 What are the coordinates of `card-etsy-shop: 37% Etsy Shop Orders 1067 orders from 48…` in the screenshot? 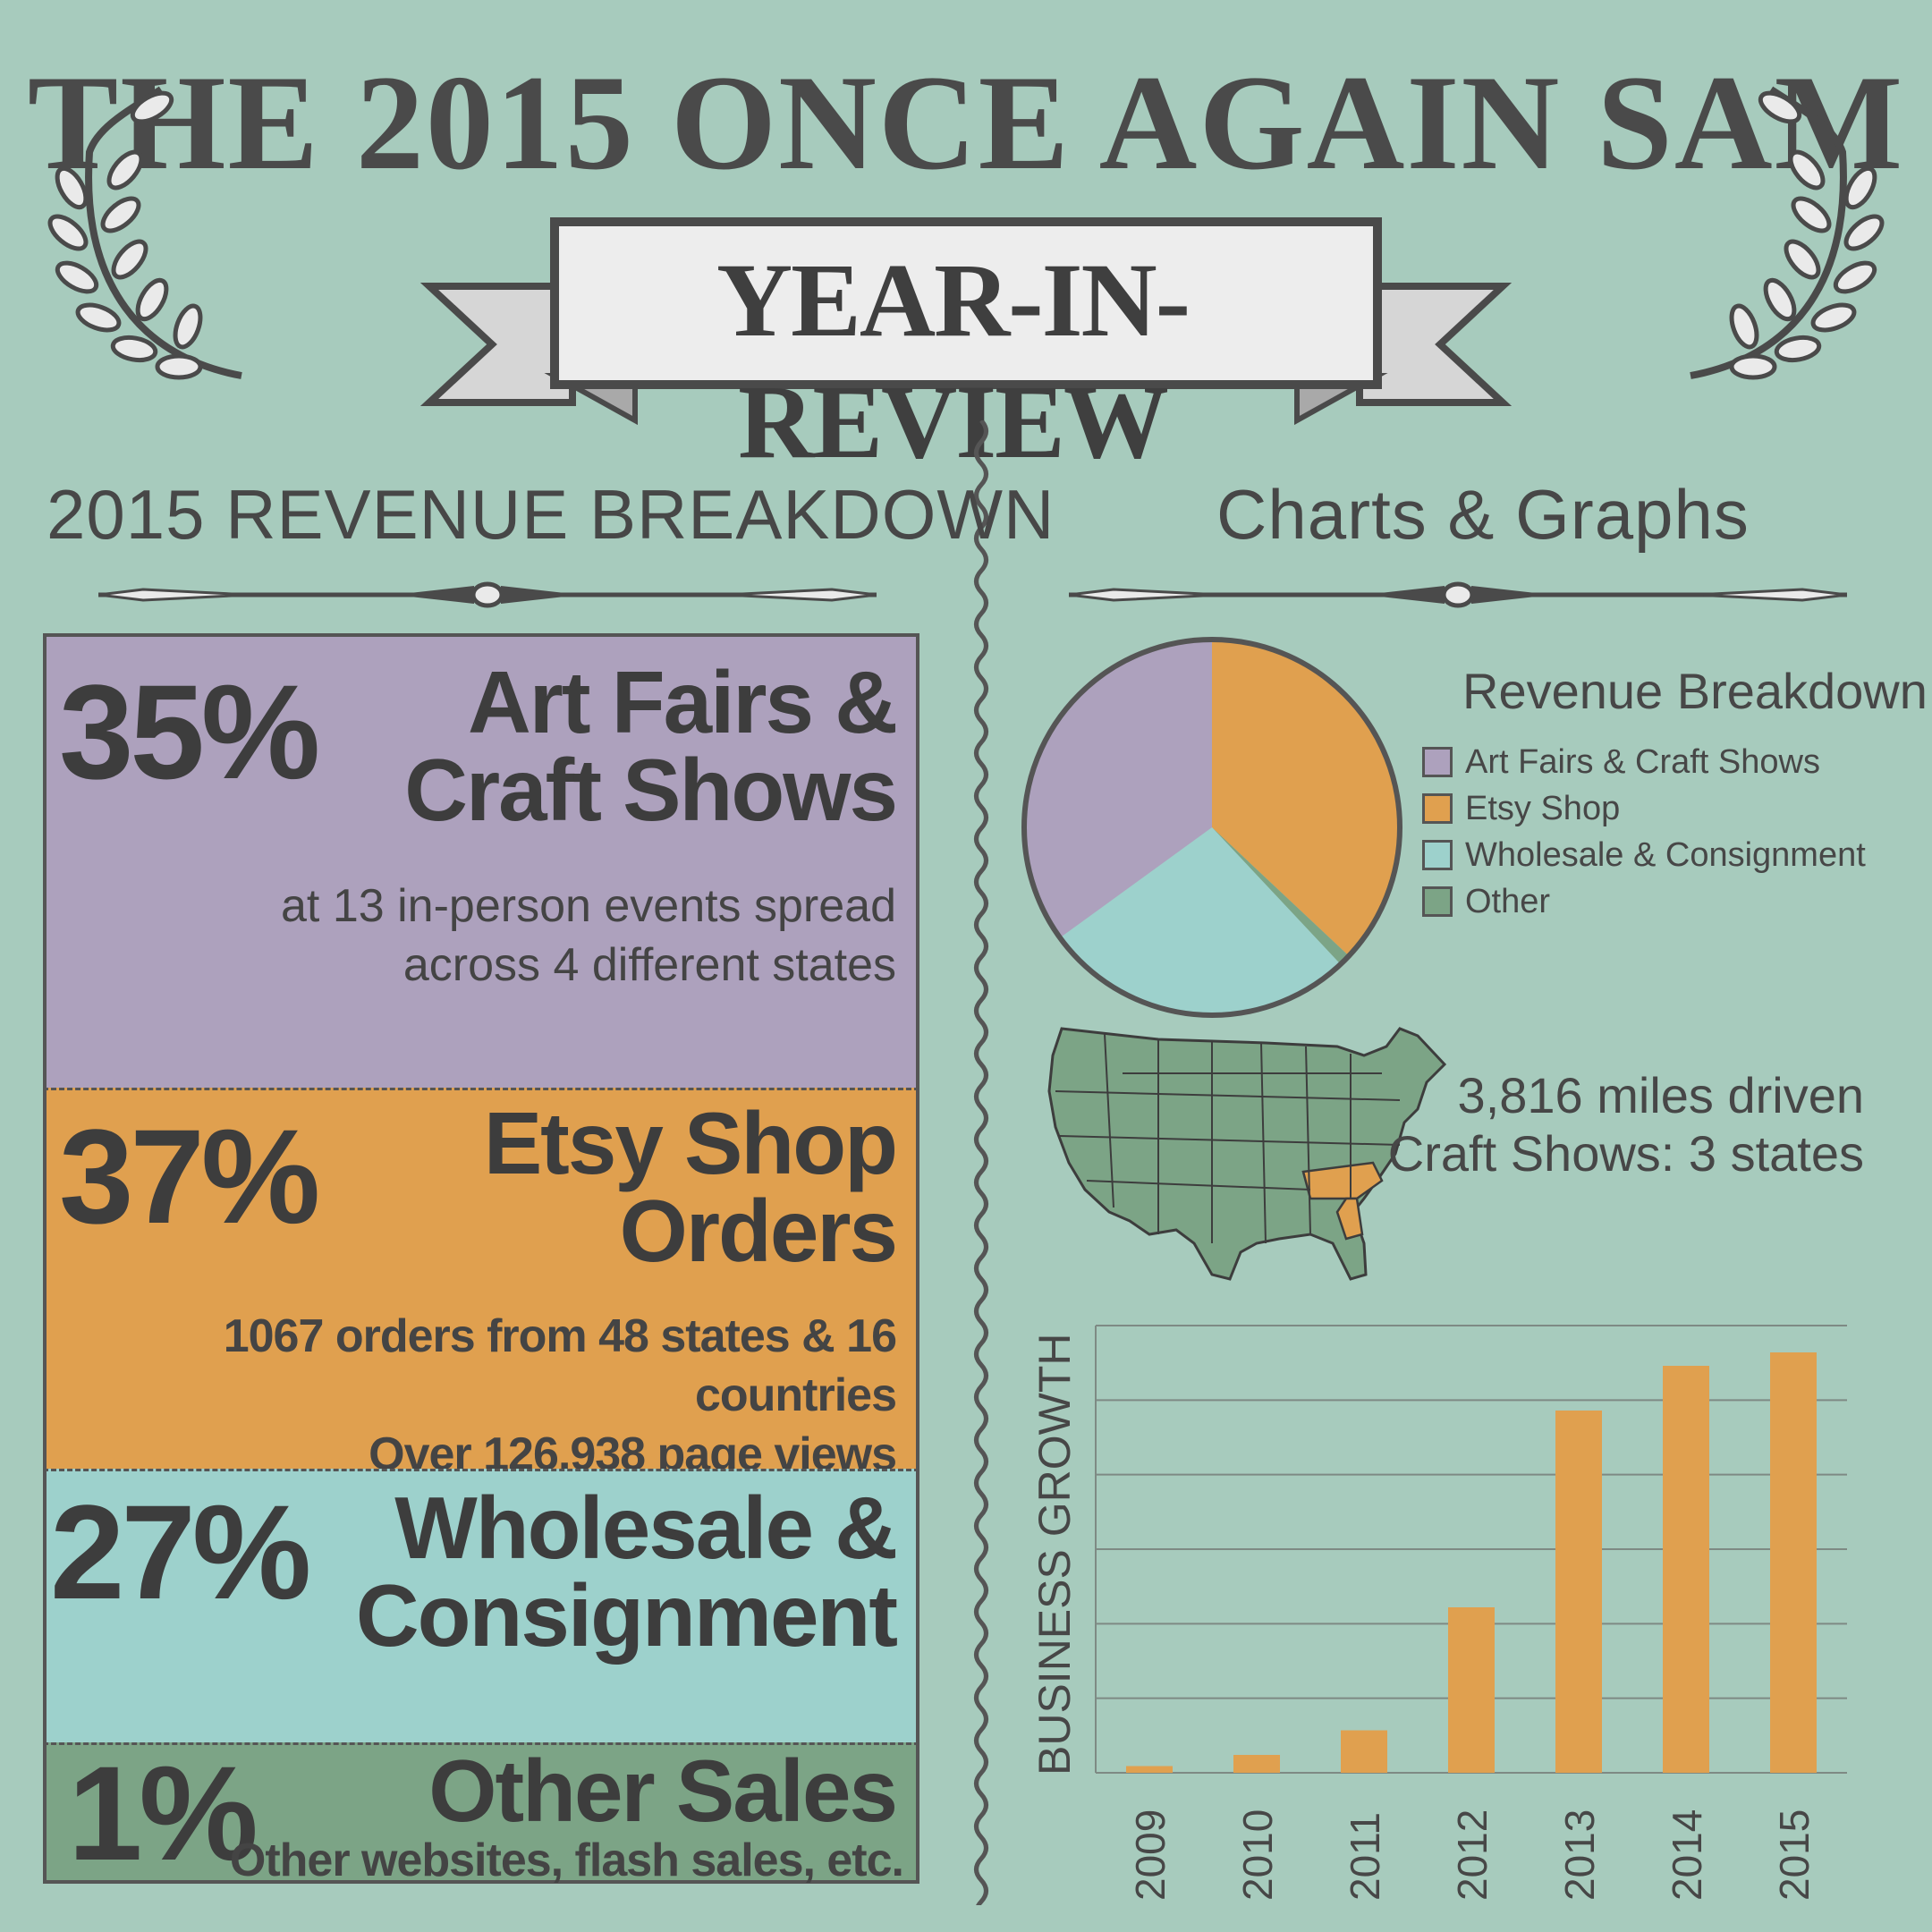 It's located at (481, 1284).